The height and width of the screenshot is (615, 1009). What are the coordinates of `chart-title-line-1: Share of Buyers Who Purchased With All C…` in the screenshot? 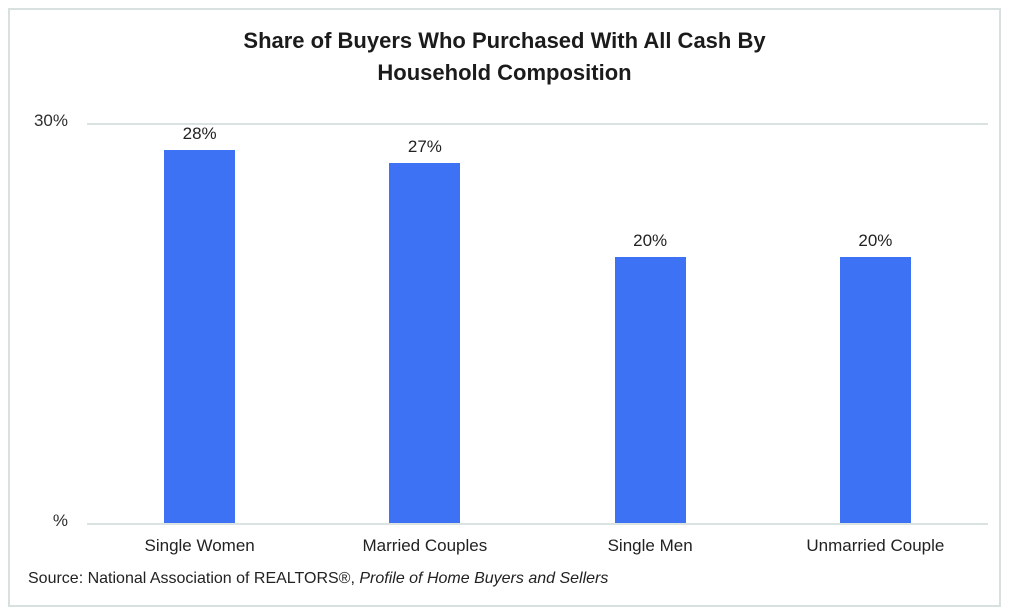 It's located at (504, 40).